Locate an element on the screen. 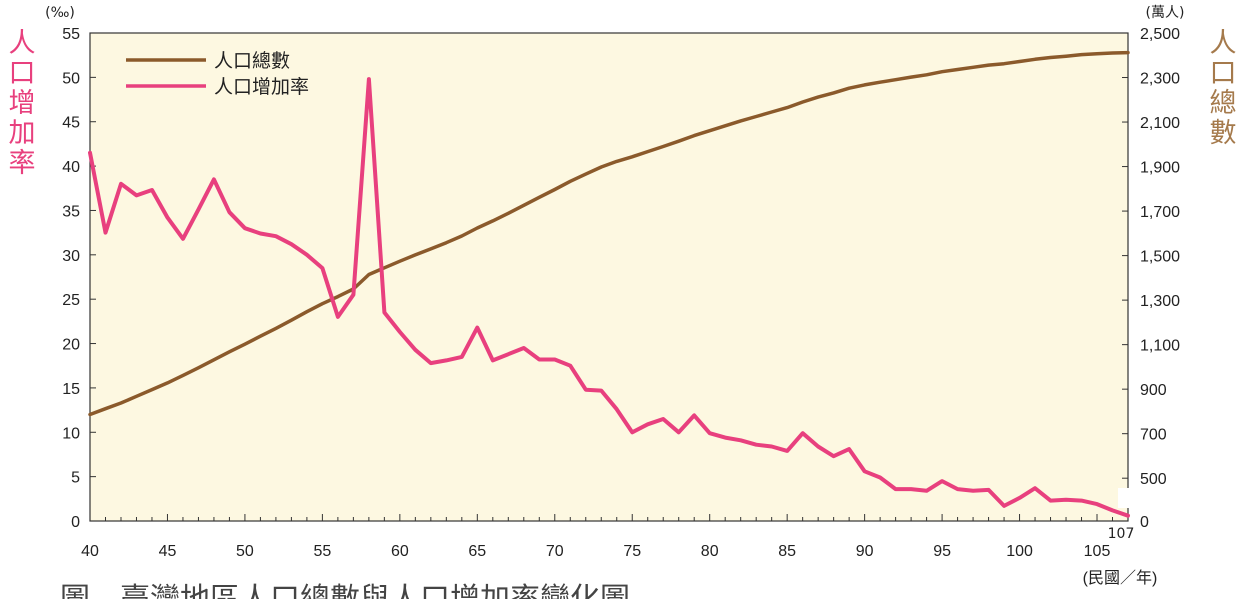 The height and width of the screenshot is (599, 1243). axis-break-mask is located at coordinates (1128, 498).